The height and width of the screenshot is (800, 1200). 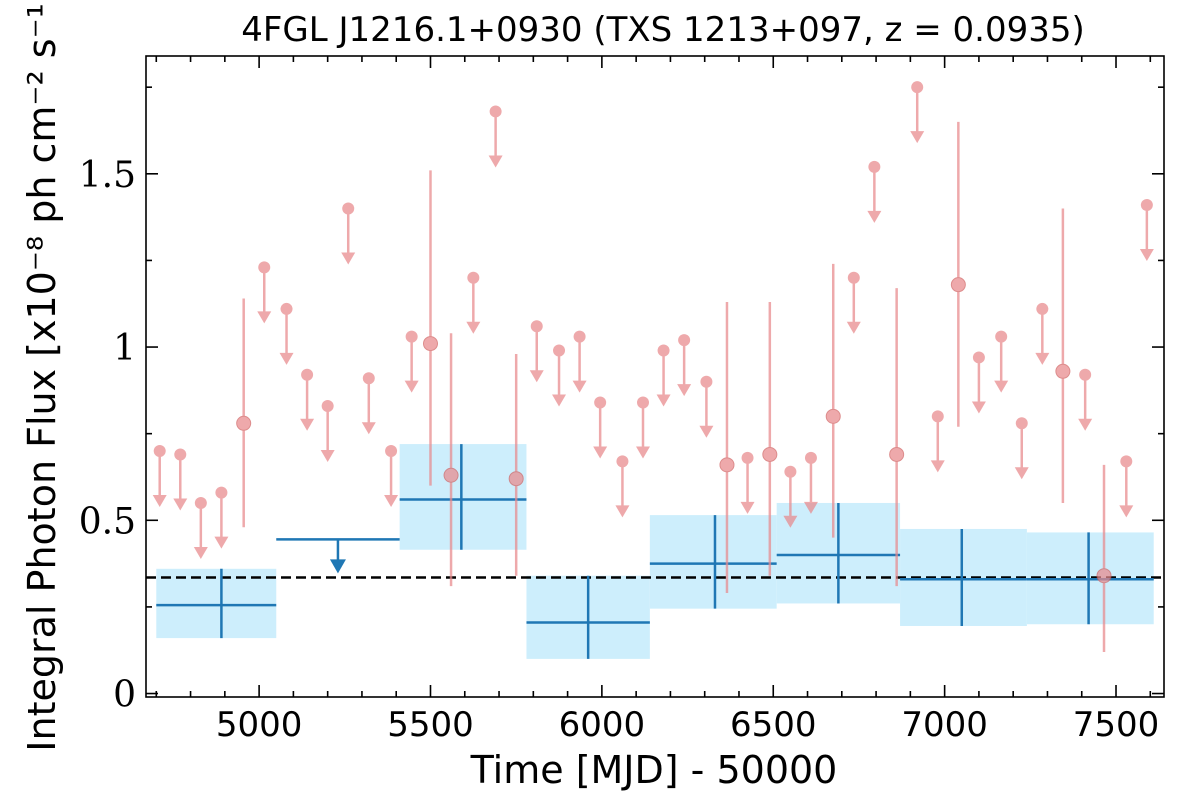 What do you see at coordinates (259, 725) in the screenshot?
I see `x-tick-label: 5000` at bounding box center [259, 725].